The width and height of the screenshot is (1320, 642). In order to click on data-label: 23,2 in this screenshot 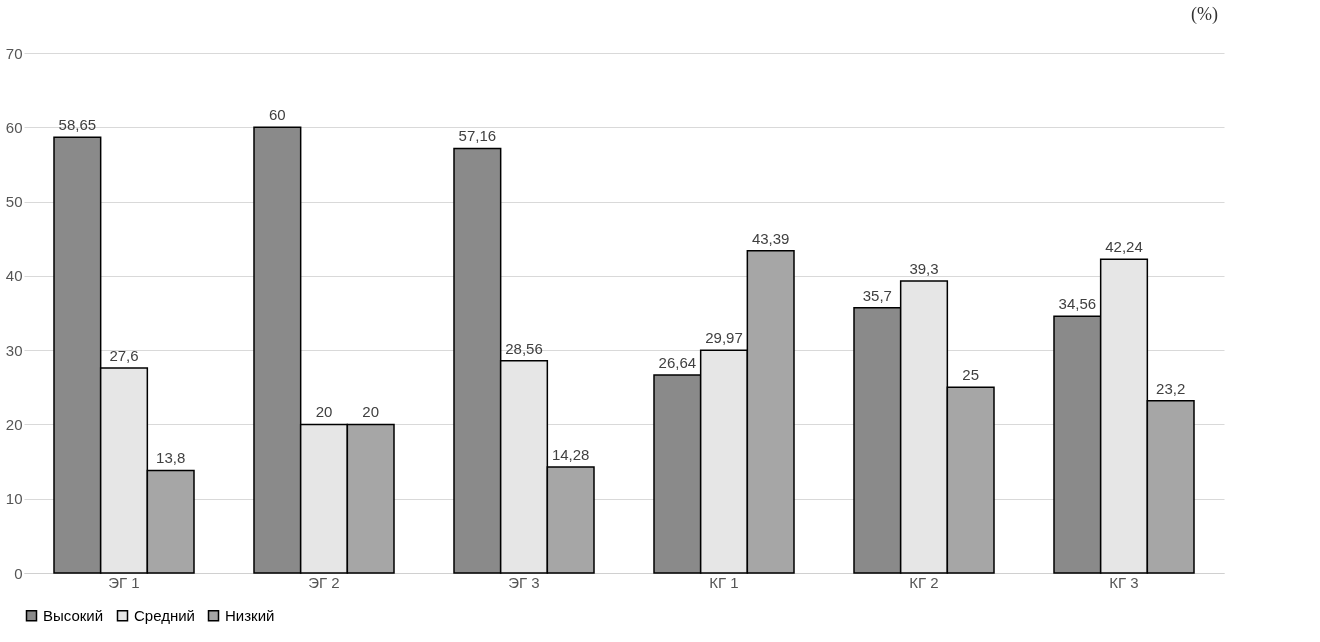, I will do `click(1171, 388)`.